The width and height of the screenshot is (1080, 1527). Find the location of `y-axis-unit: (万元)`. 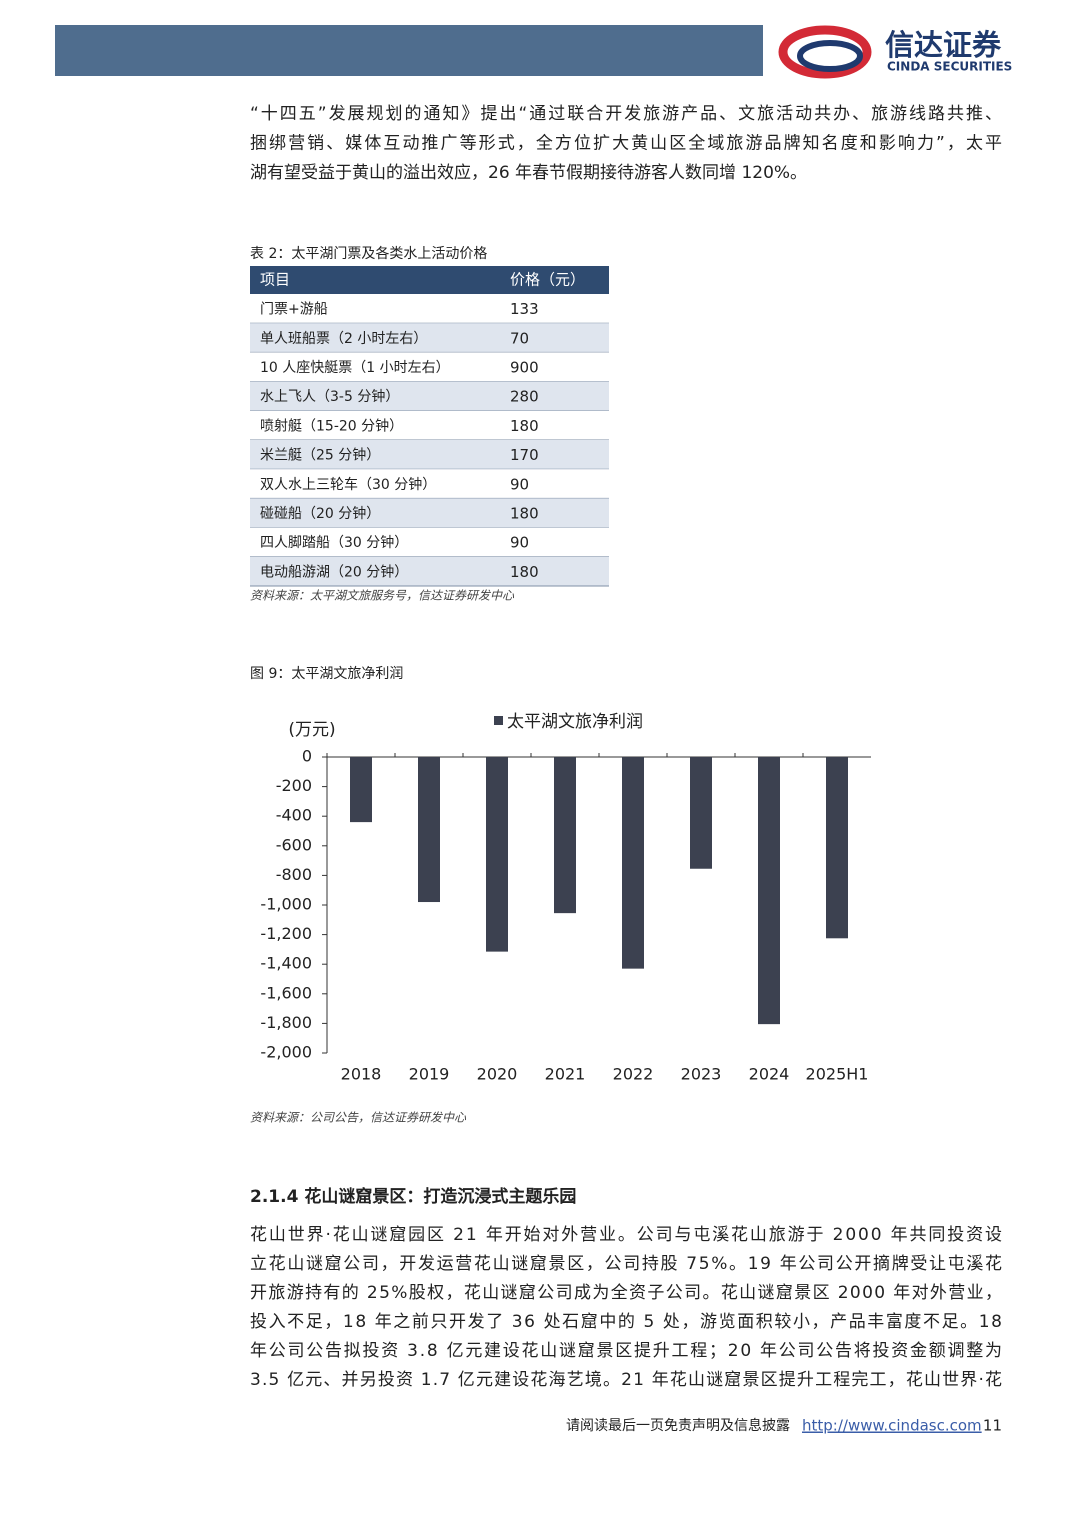

y-axis-unit: (万元) is located at coordinates (311, 730).